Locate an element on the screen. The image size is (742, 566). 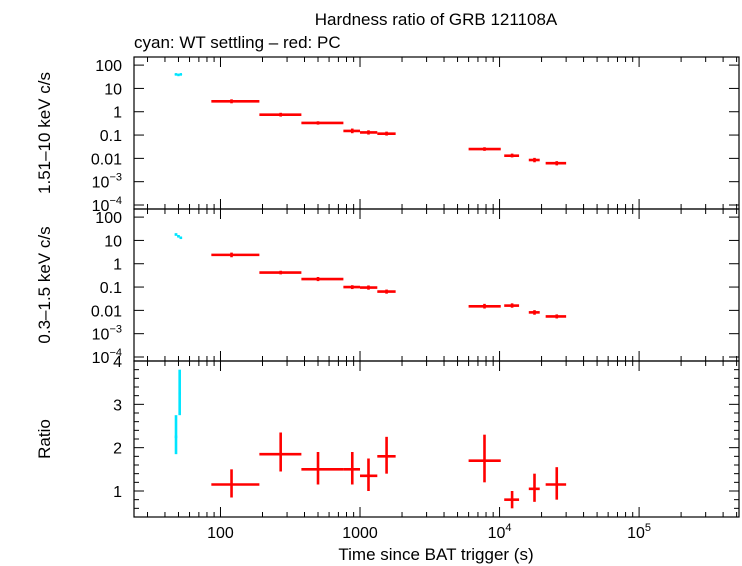
x-tick-label: 100 is located at coordinates (220, 533).